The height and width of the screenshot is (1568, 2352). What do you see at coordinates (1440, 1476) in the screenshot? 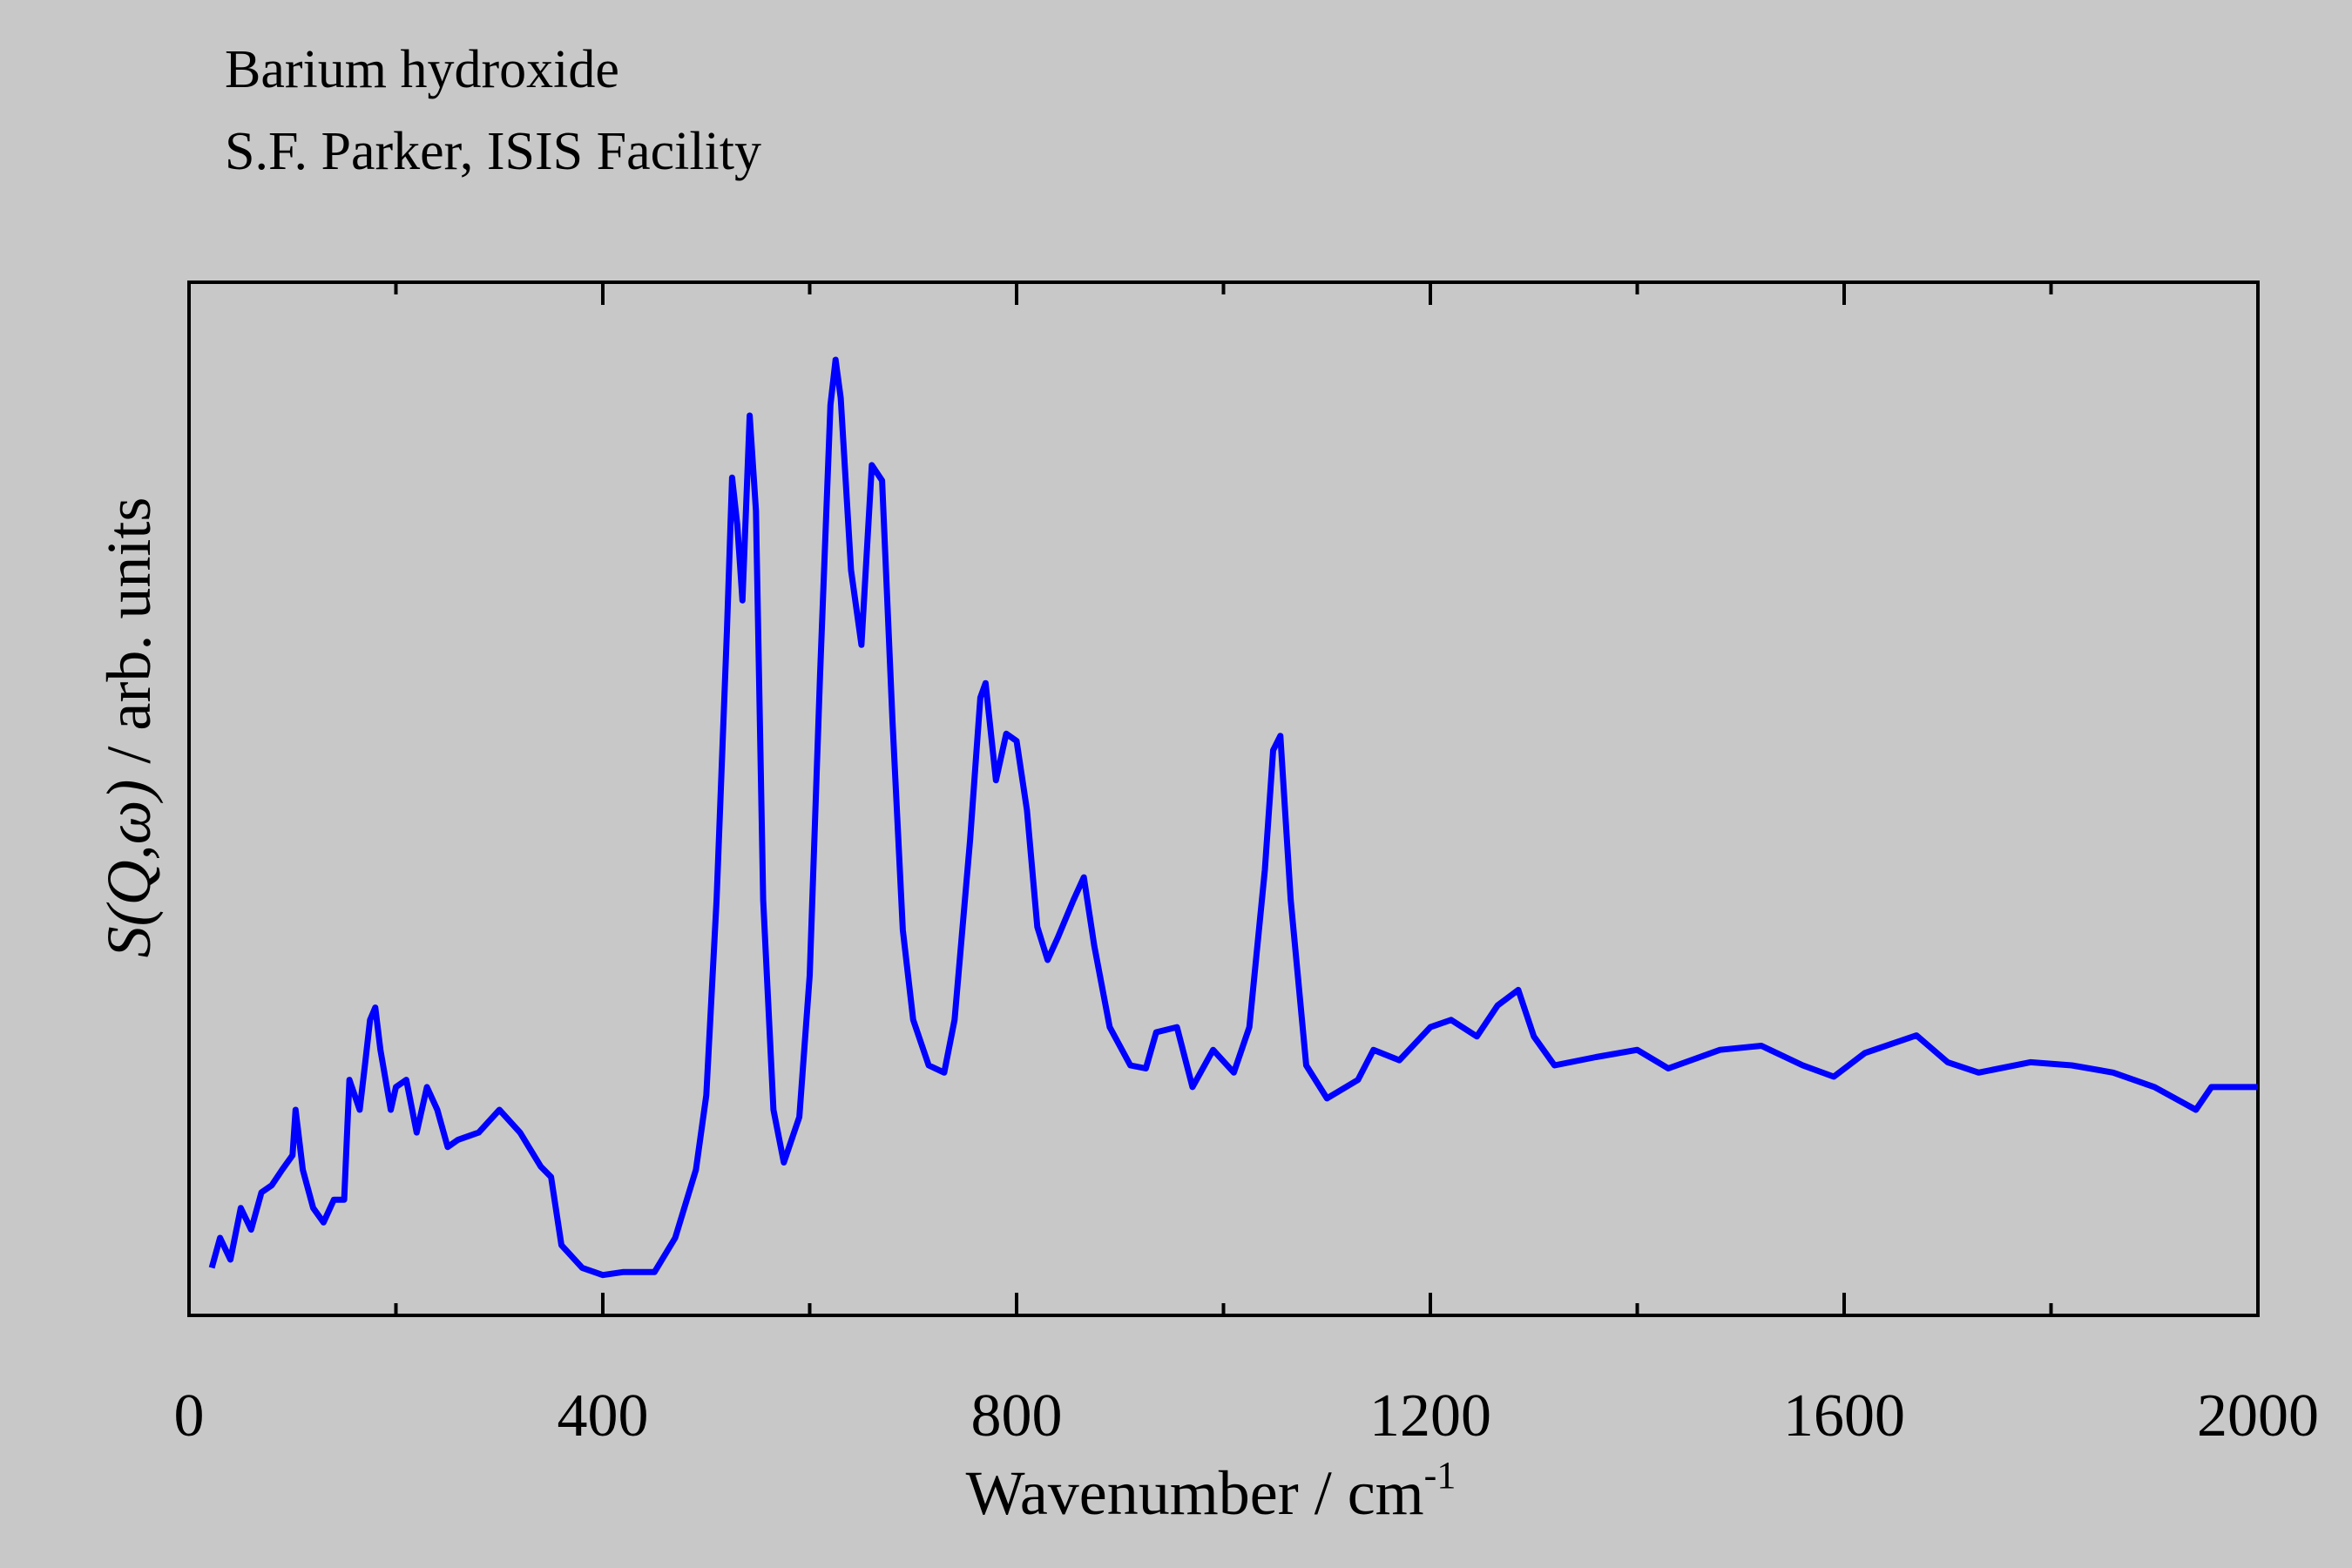
I see `x-axis-label-superscript: -1` at bounding box center [1440, 1476].